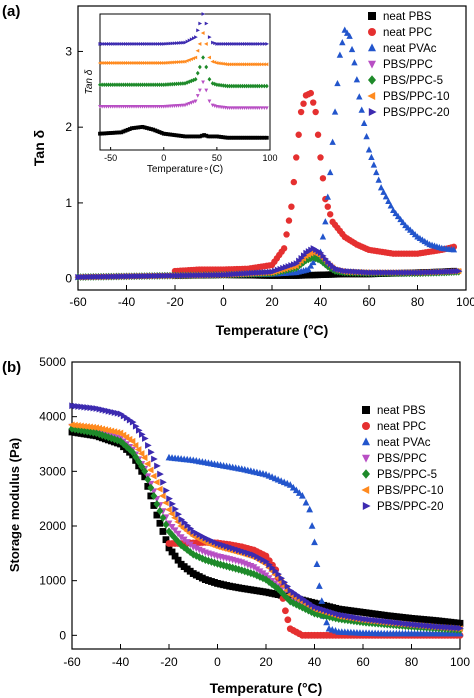 This screenshot has height=698, width=474. I want to click on panel-b-point-neat-pvac, so click(319, 585).